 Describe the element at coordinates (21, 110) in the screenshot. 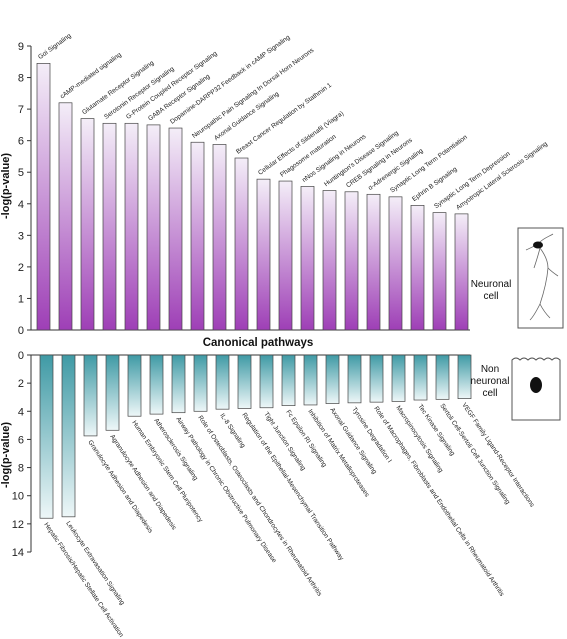

I see `top-y-tick-label: 7` at that location.